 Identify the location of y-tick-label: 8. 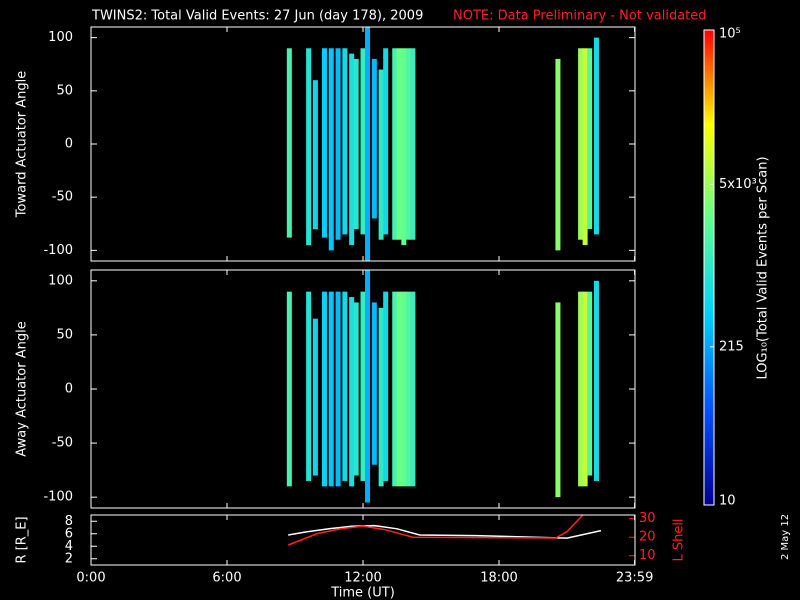
(69, 521).